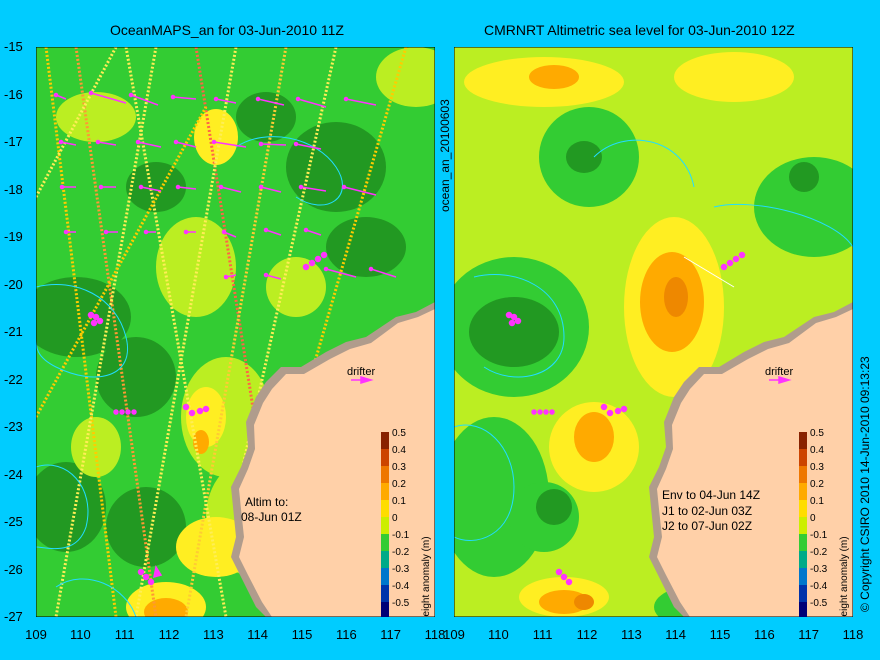  What do you see at coordinates (631, 443) in the screenshot?
I see `strong-anomaly-regions` at bounding box center [631, 443].